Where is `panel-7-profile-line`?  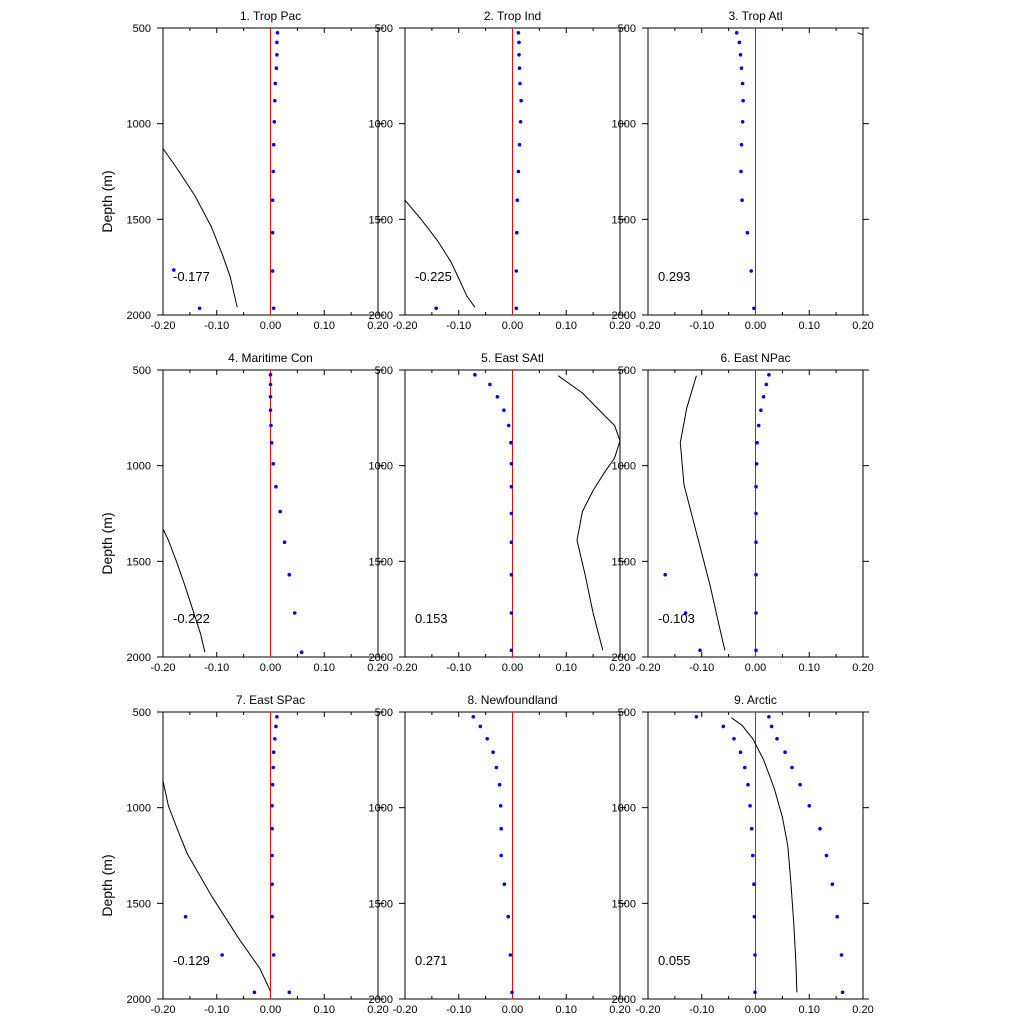 panel-7-profile-line is located at coordinates (216, 886).